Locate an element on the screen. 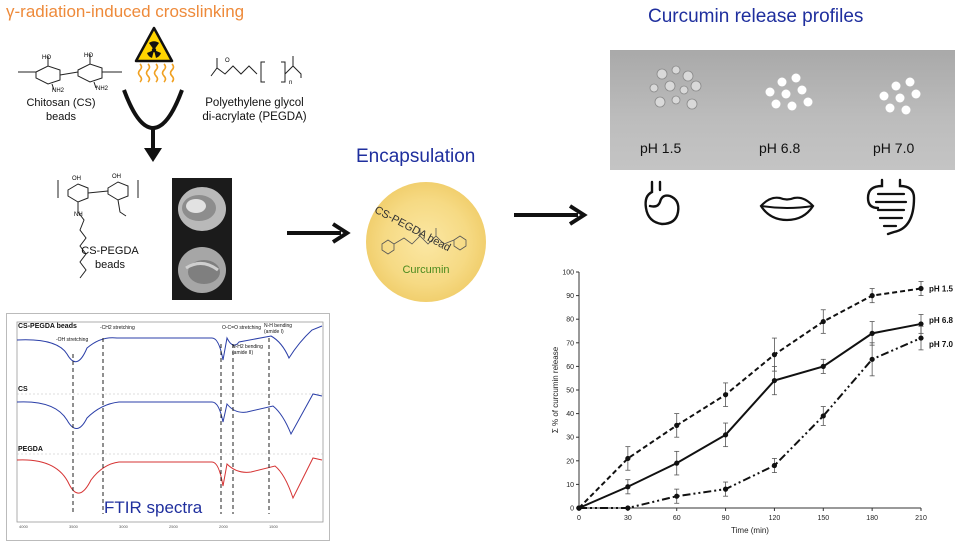  svg-text: n is located at coordinates (290, 83).